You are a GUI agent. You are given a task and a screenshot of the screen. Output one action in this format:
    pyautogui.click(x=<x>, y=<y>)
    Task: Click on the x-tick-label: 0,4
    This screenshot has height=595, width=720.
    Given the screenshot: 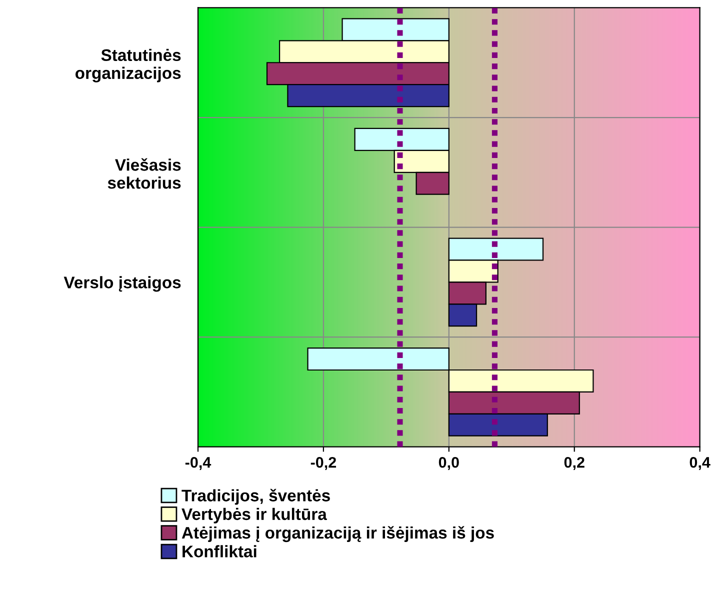 What is the action you would take?
    pyautogui.click(x=700, y=463)
    